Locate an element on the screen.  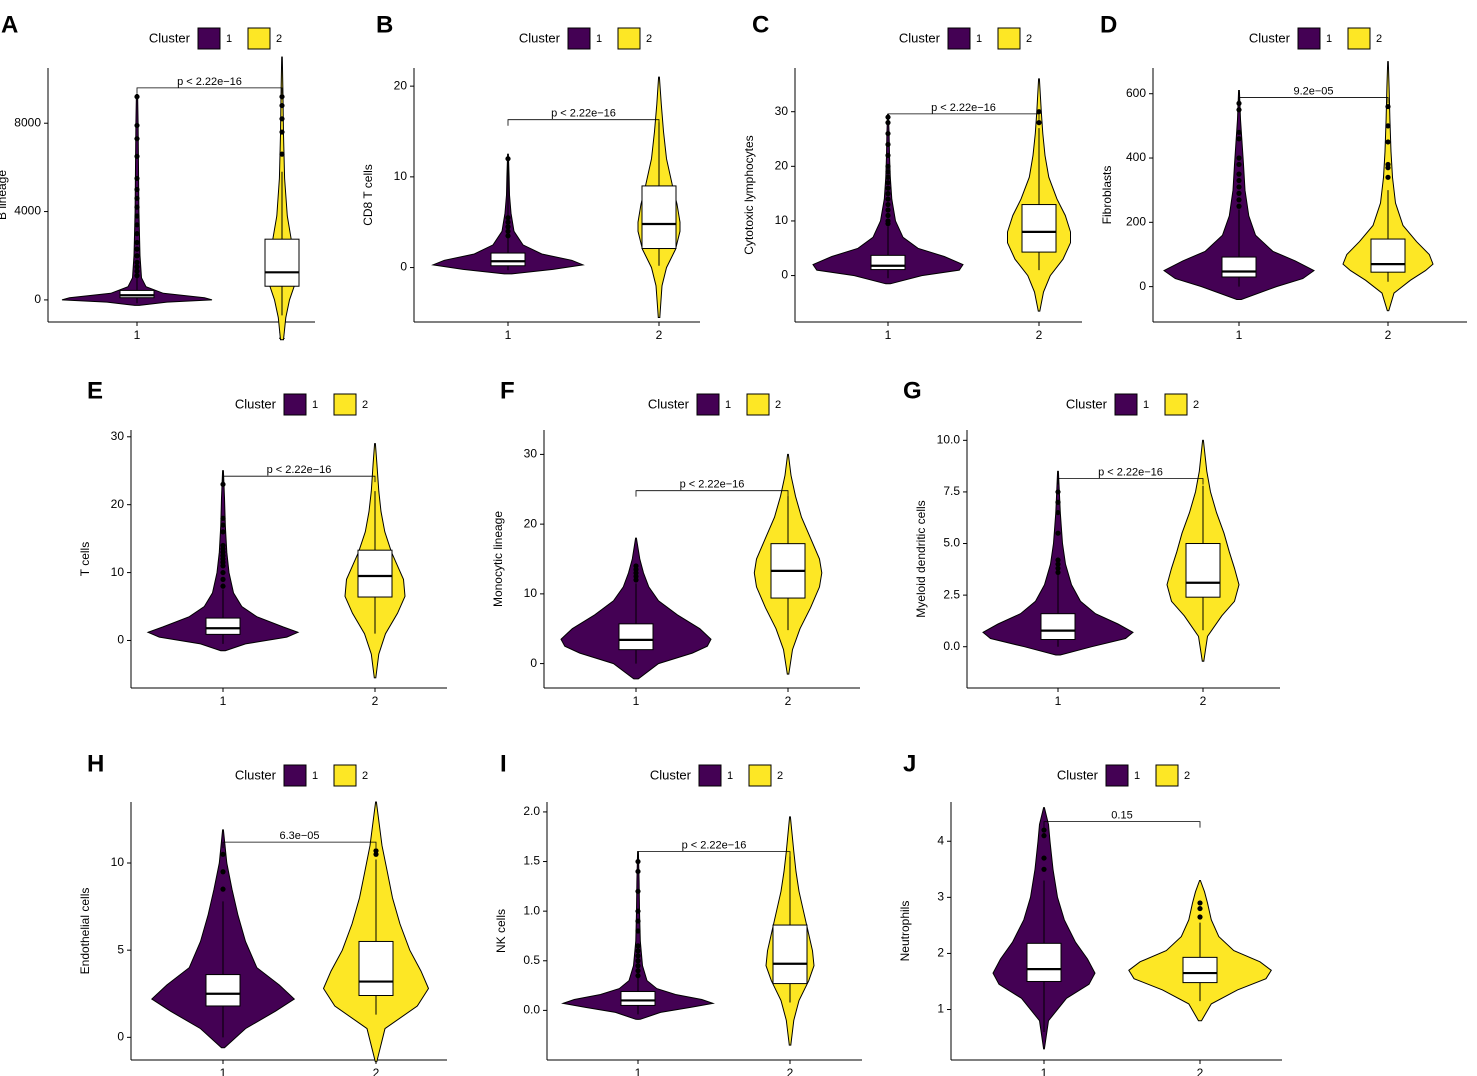
y-tick-label: 4000 is located at coordinates (27, 211).